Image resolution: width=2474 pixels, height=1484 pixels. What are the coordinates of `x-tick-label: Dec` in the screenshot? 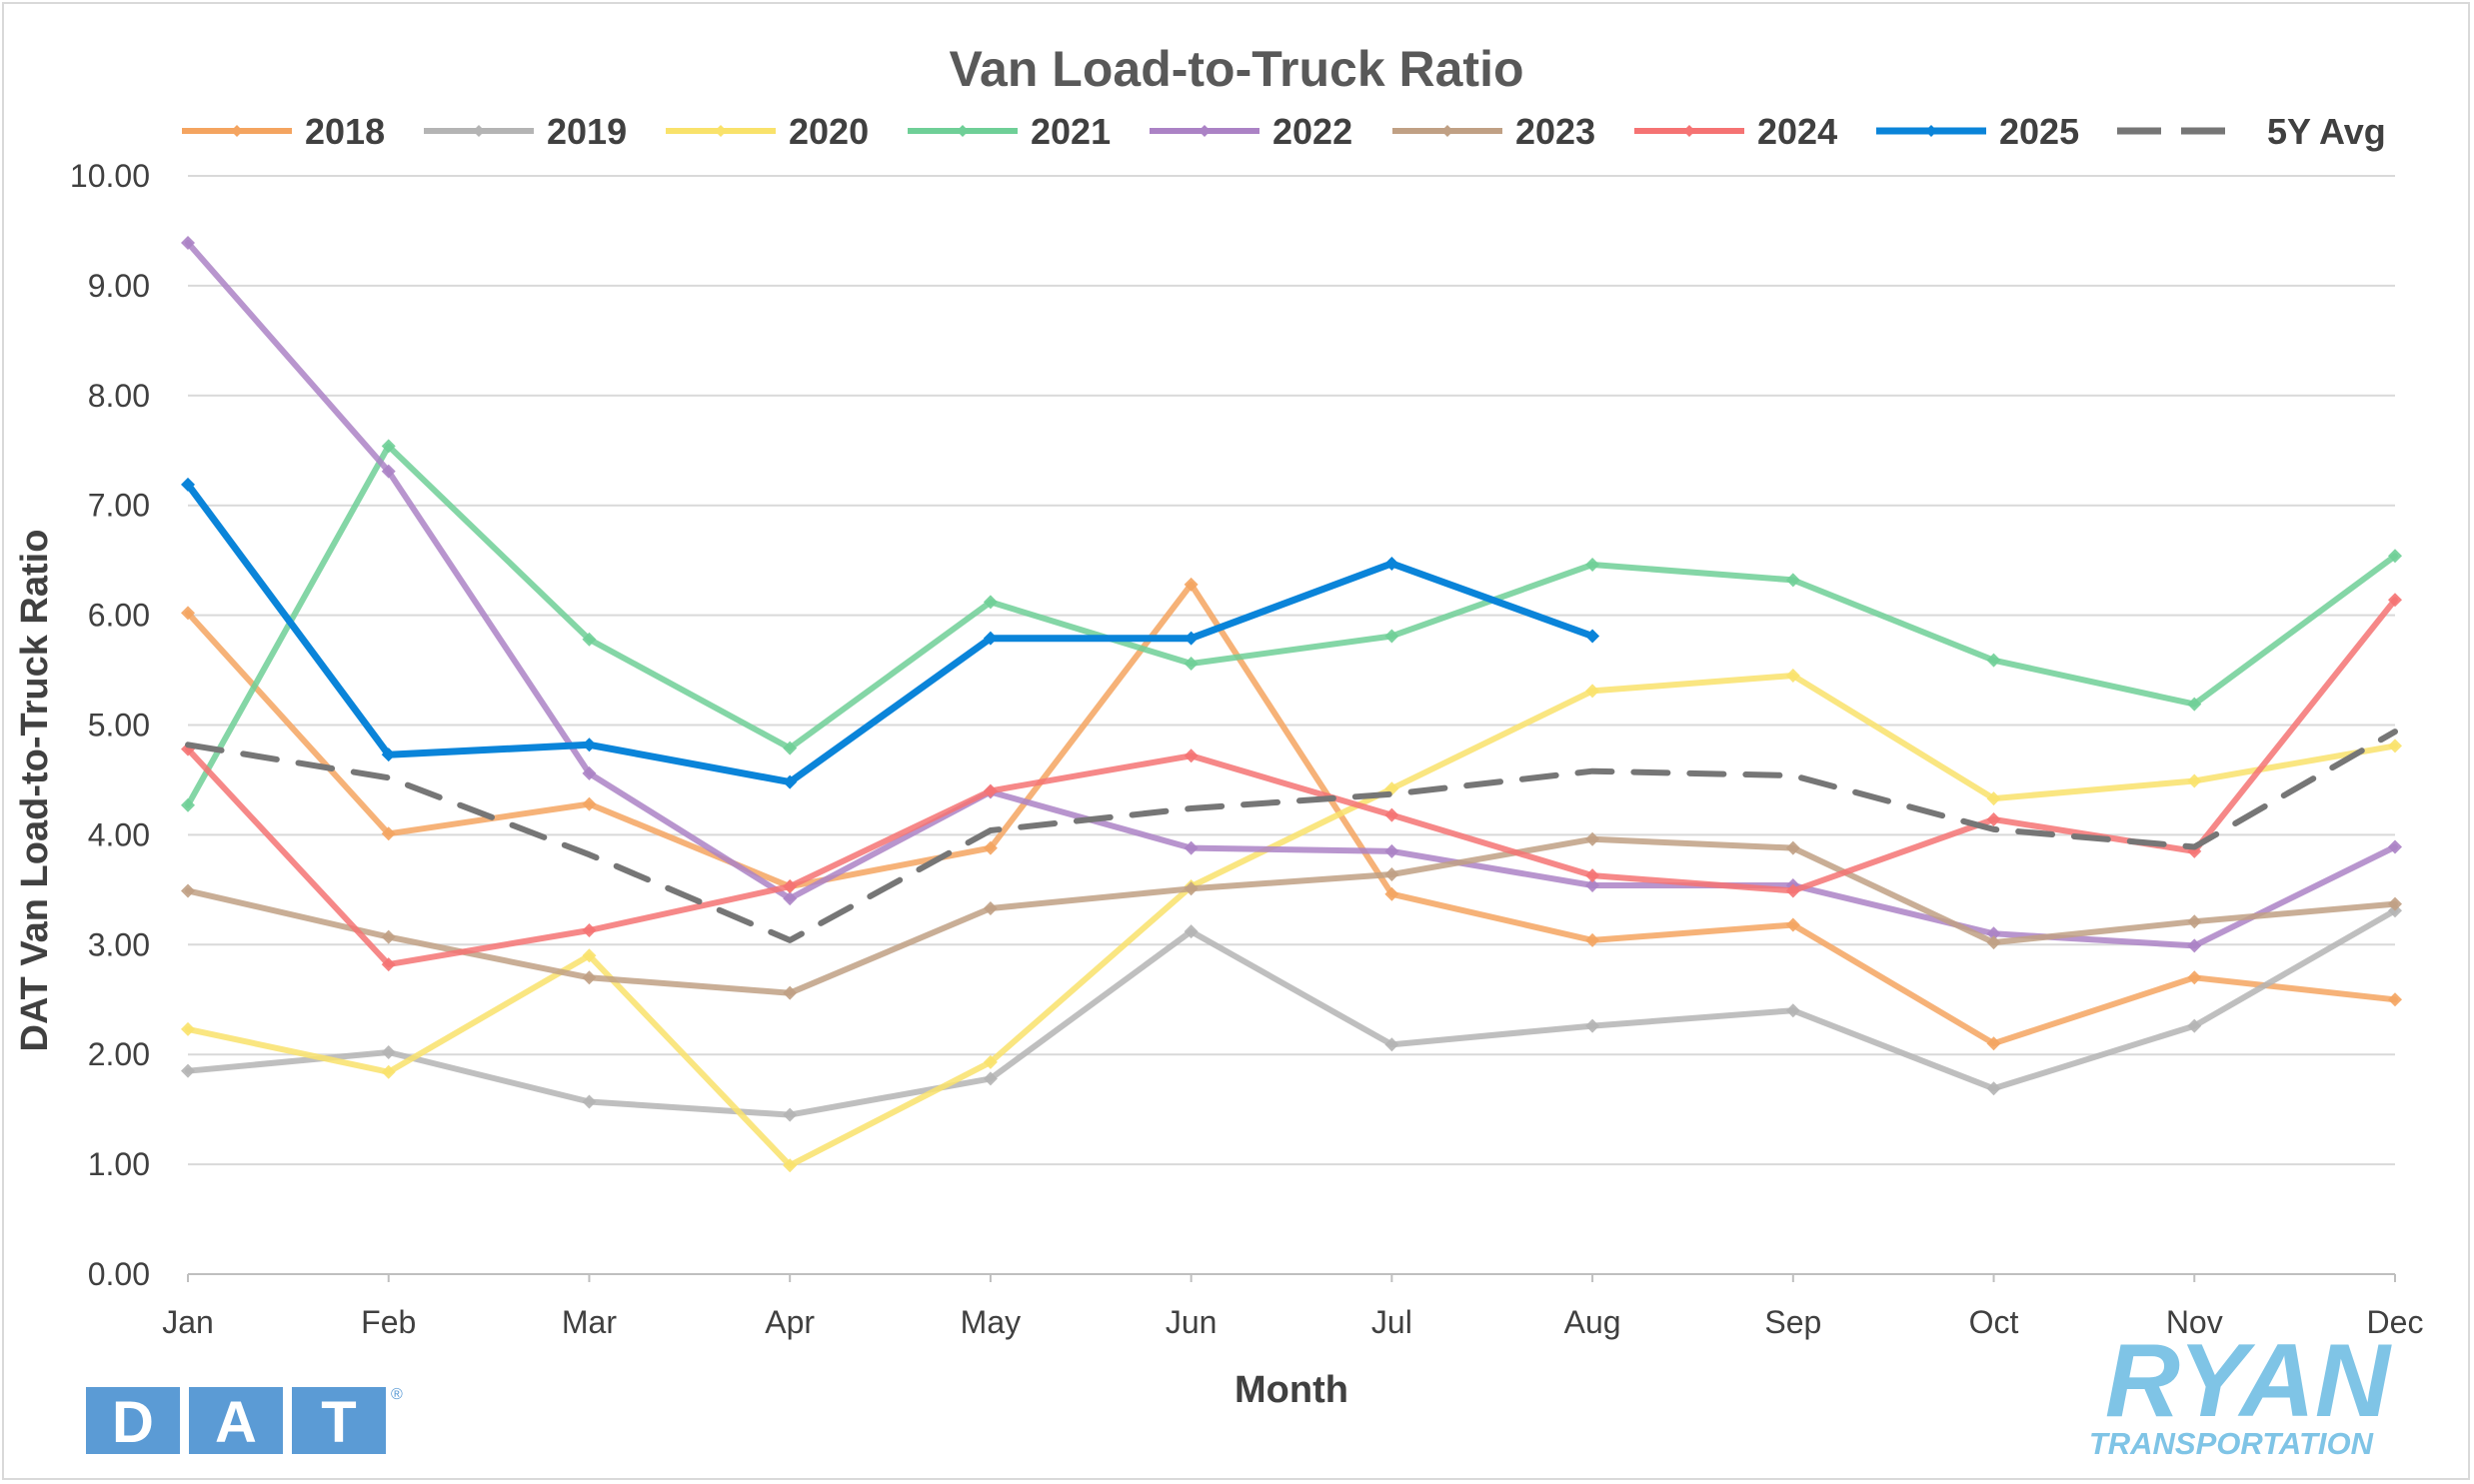 It's located at (2395, 1322).